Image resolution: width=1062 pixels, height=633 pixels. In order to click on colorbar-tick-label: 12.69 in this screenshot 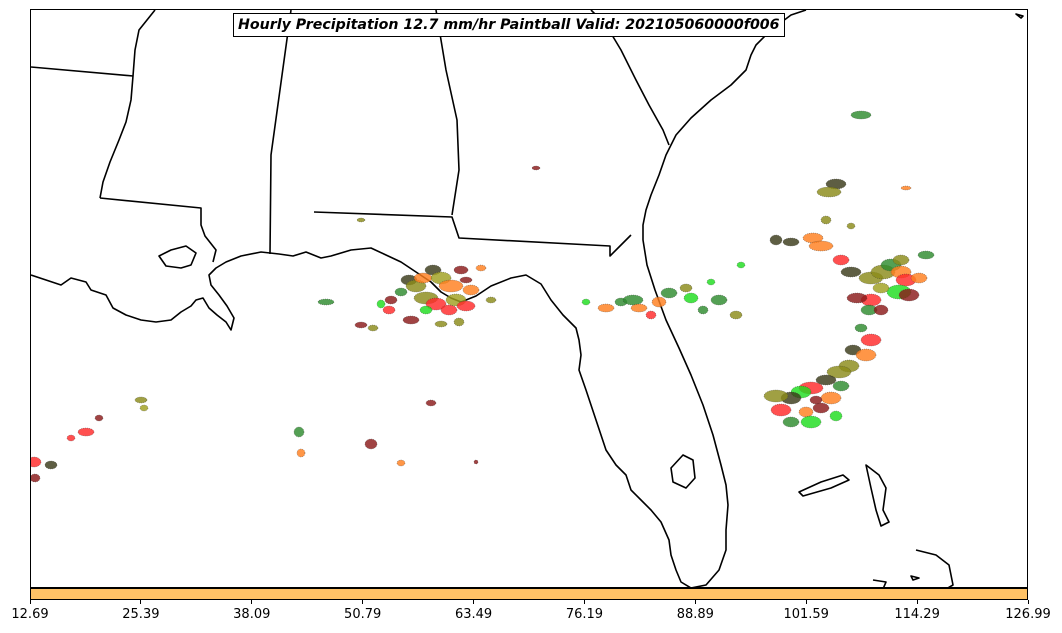, I will do `click(30, 614)`.